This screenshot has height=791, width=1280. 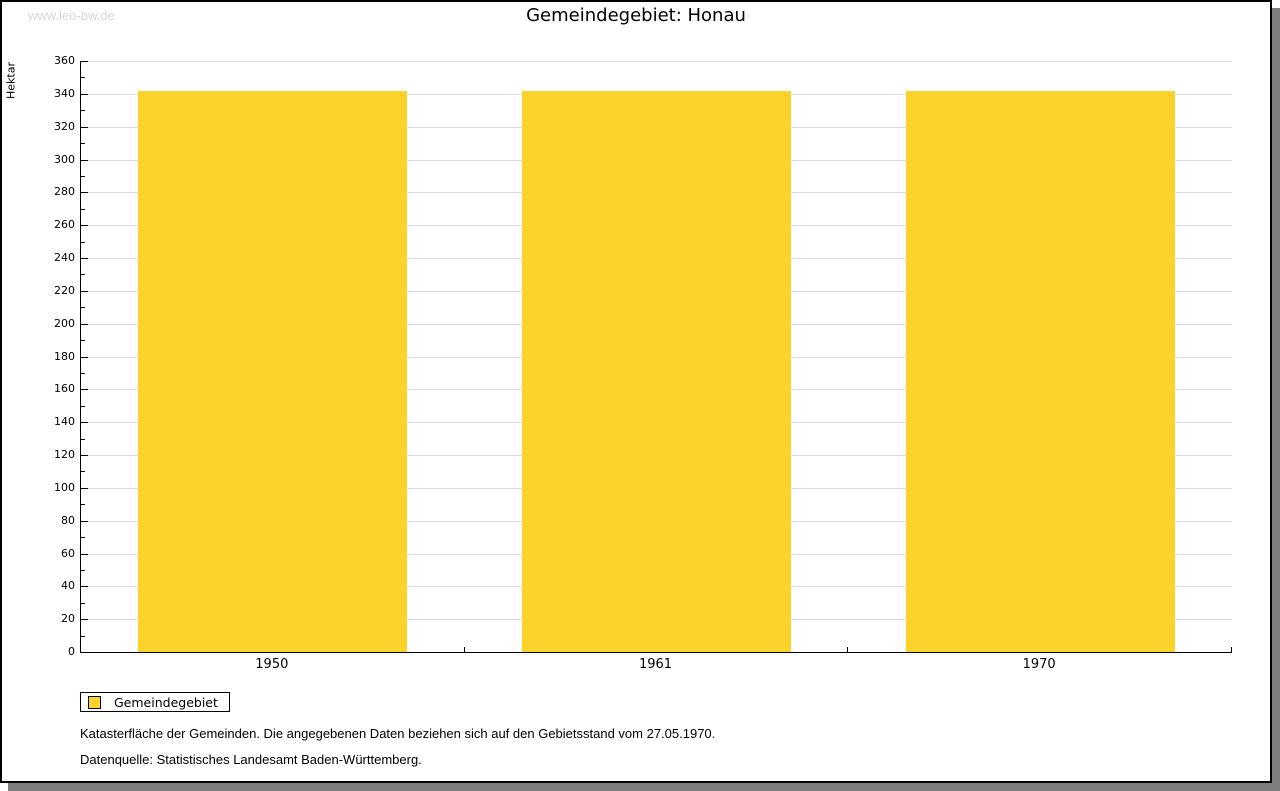 I want to click on y-axis-title: Hektar, so click(x=11, y=80).